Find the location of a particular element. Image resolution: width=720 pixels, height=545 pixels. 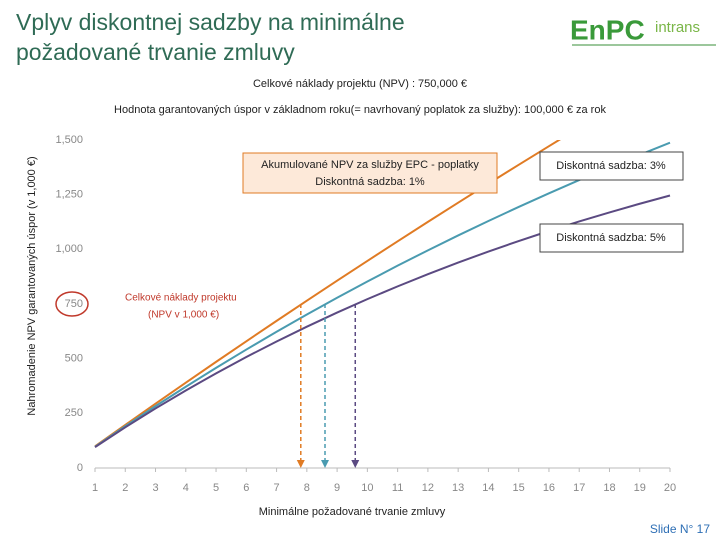

x-tick-label: 19 is located at coordinates (640, 488).